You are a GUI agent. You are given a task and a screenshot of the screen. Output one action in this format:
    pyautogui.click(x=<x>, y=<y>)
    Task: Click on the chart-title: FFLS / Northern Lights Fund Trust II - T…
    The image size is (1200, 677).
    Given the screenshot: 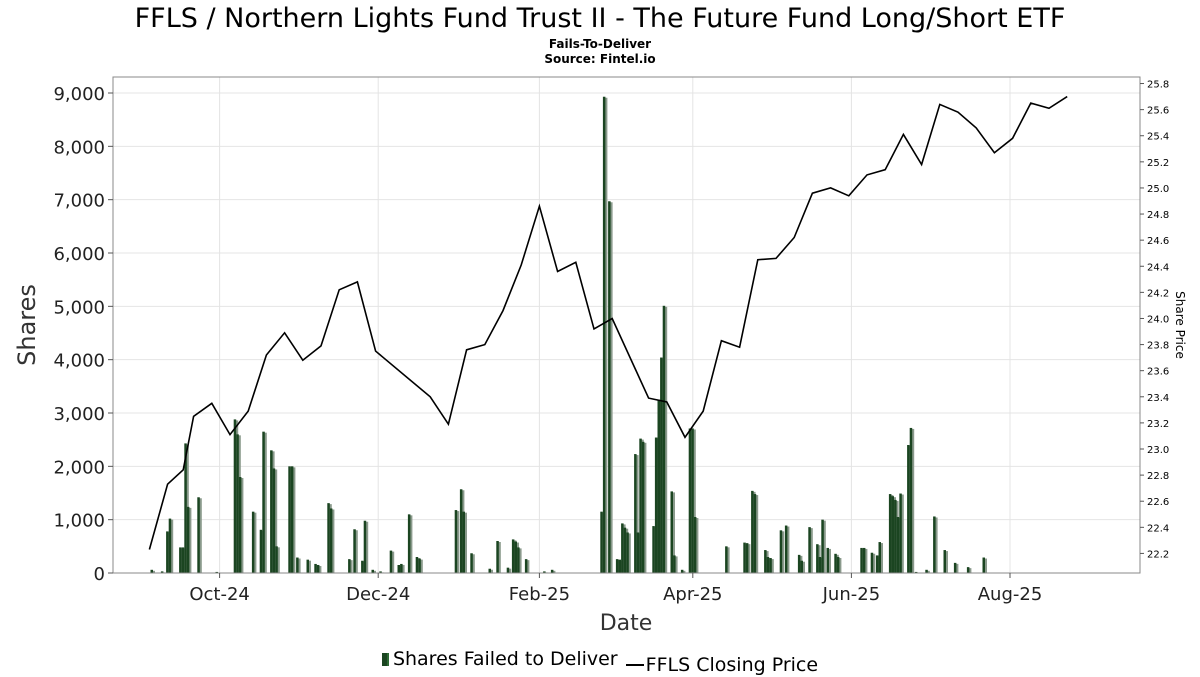 What is the action you would take?
    pyautogui.click(x=600, y=18)
    